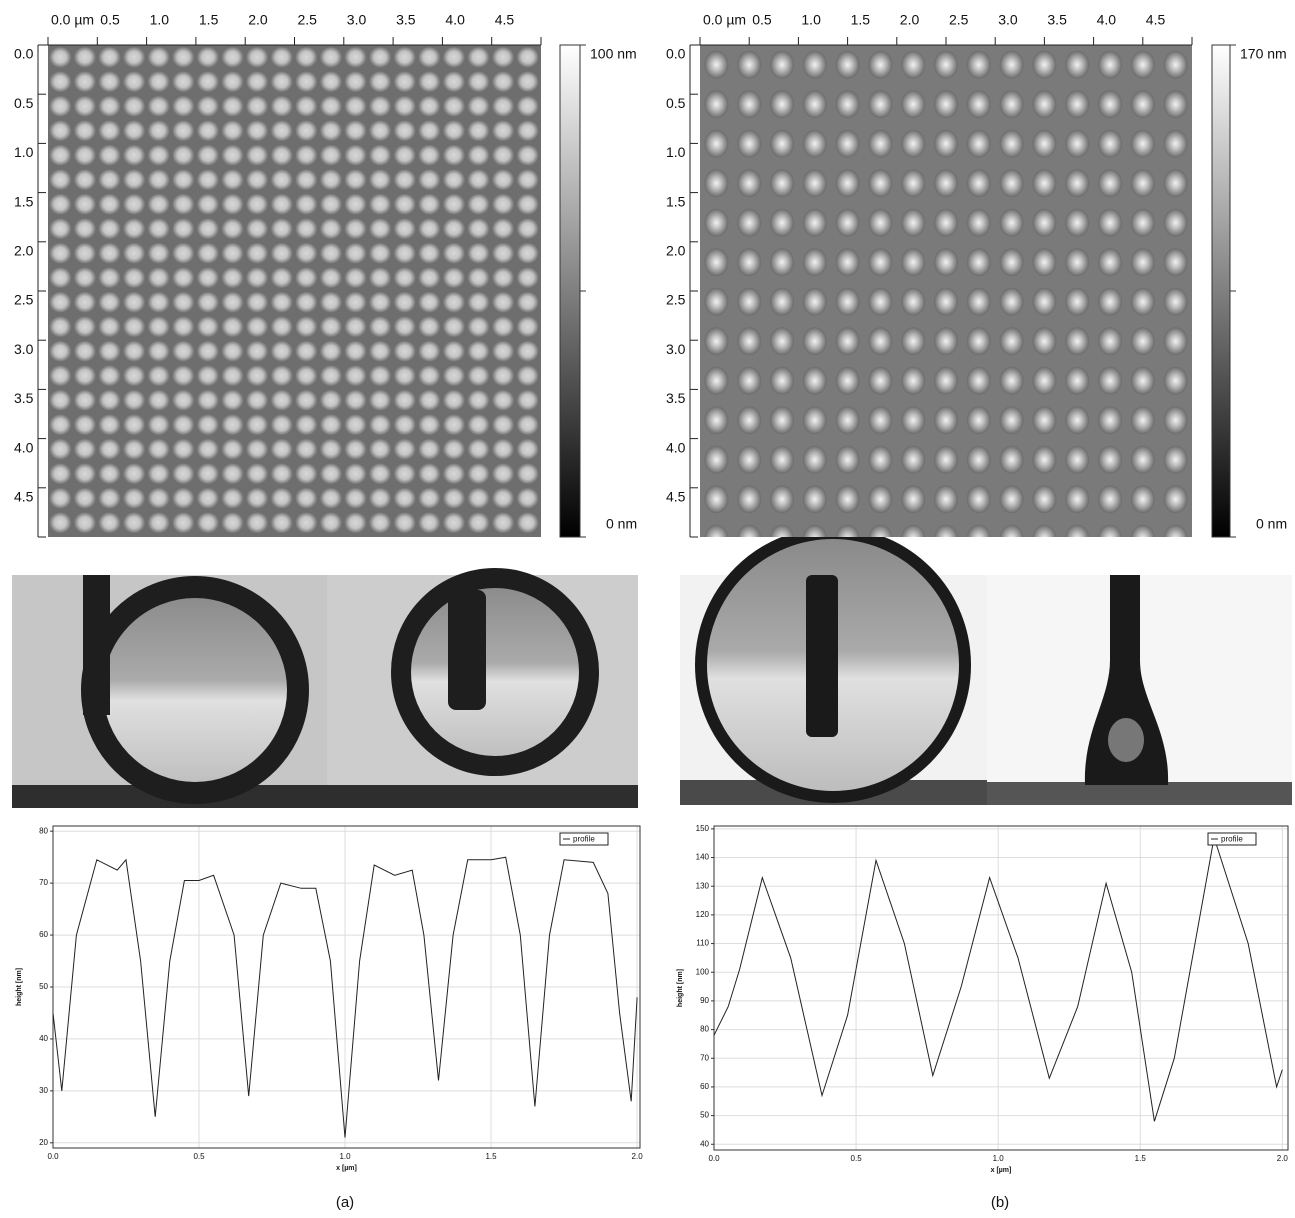 The height and width of the screenshot is (1218, 1295). Describe the element at coordinates (703, 828) in the screenshot. I see `y-tick-label: 150` at that location.